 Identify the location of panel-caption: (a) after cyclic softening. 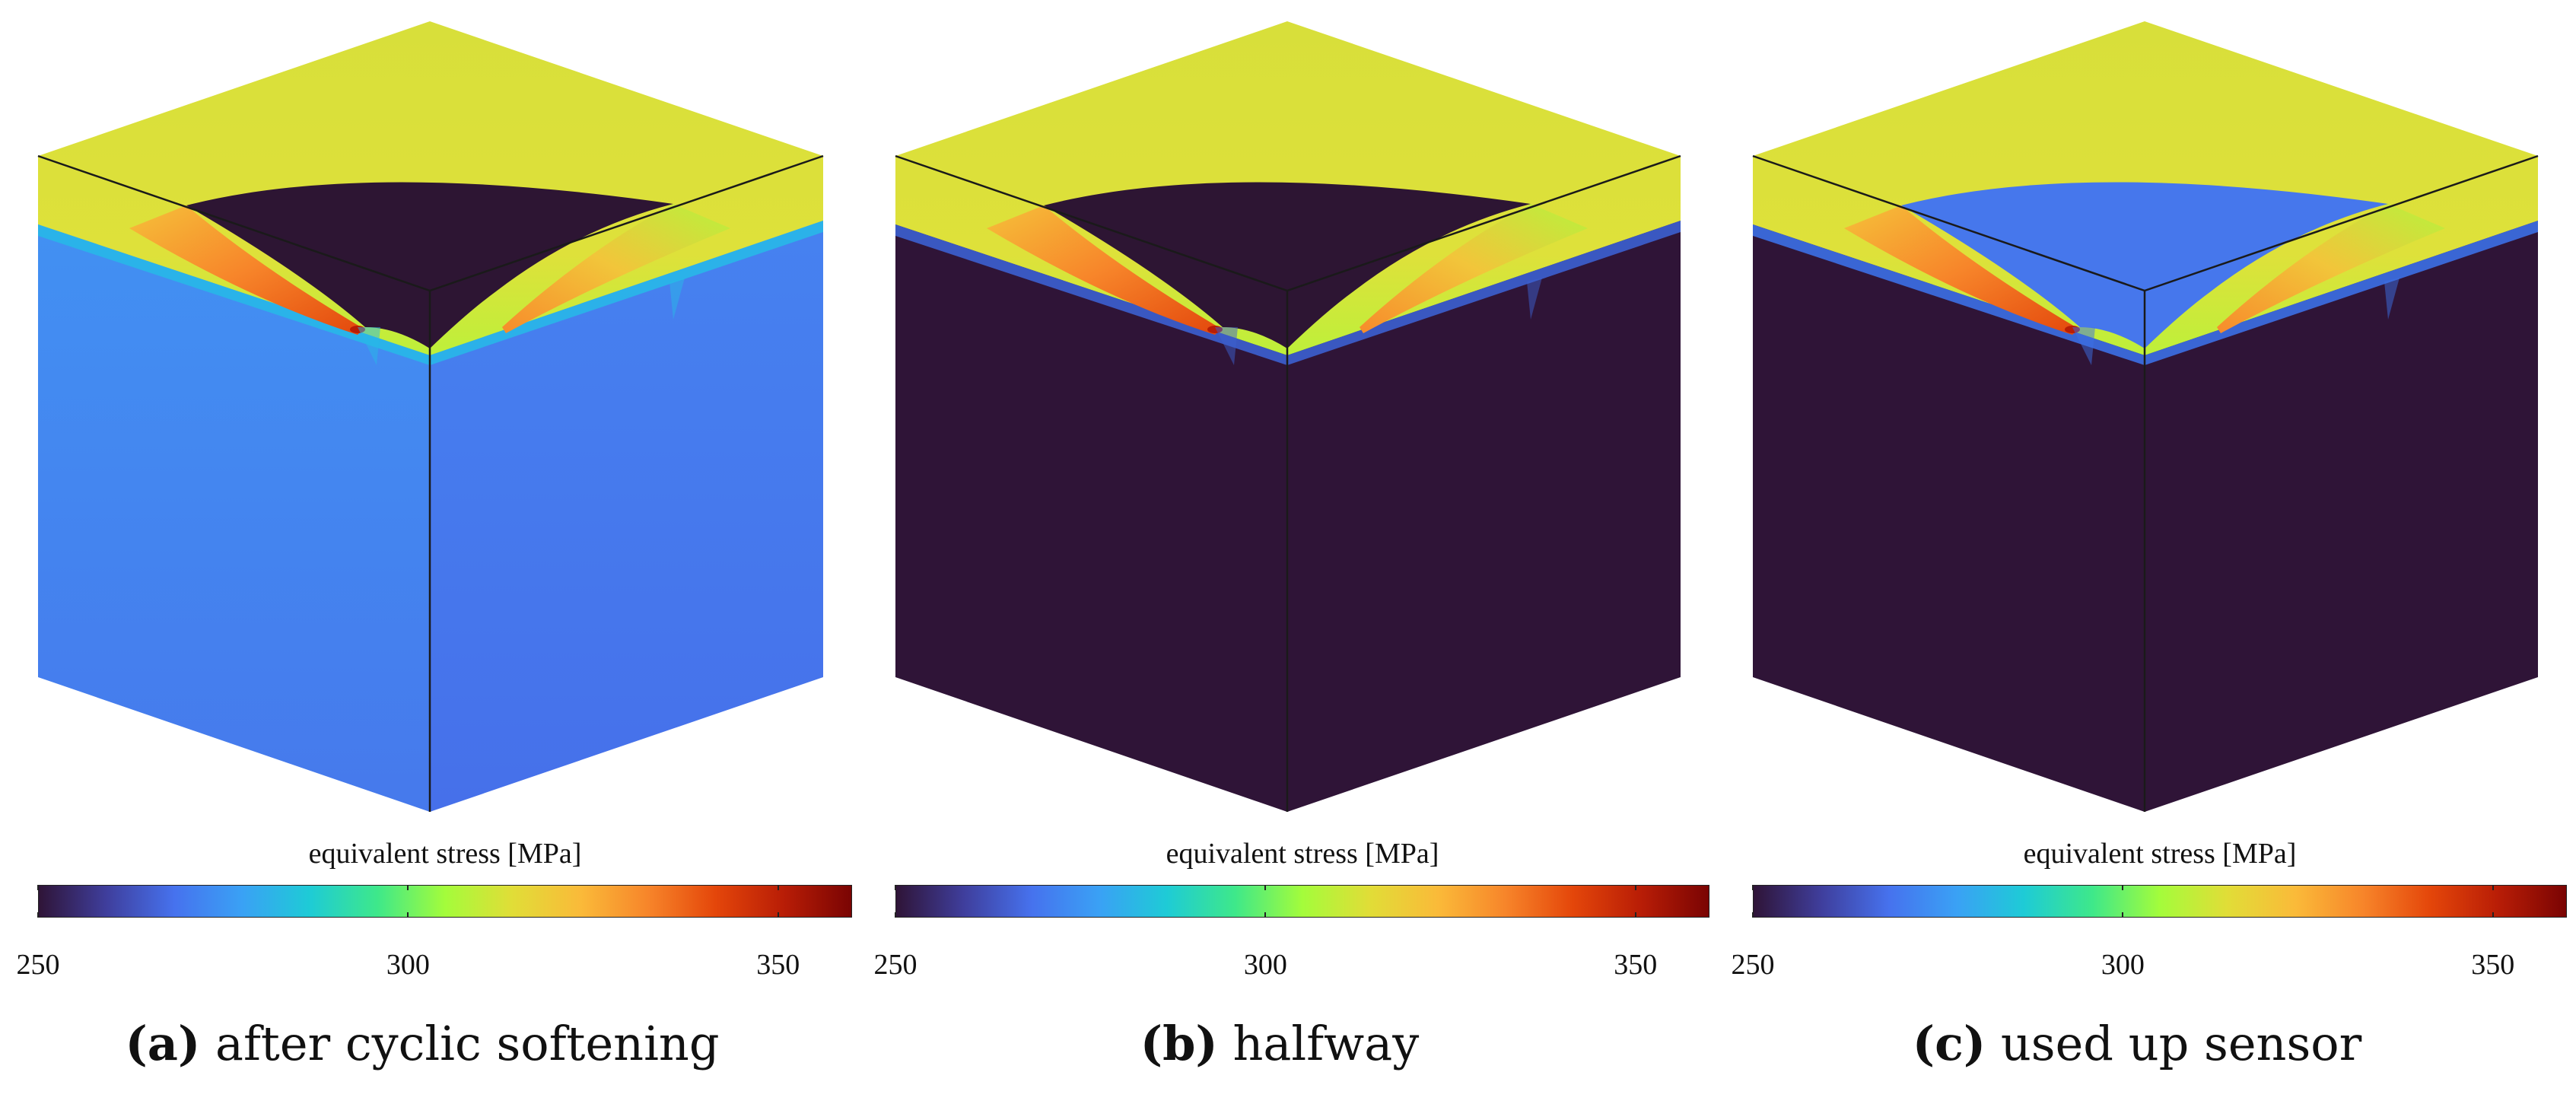
(422, 1043).